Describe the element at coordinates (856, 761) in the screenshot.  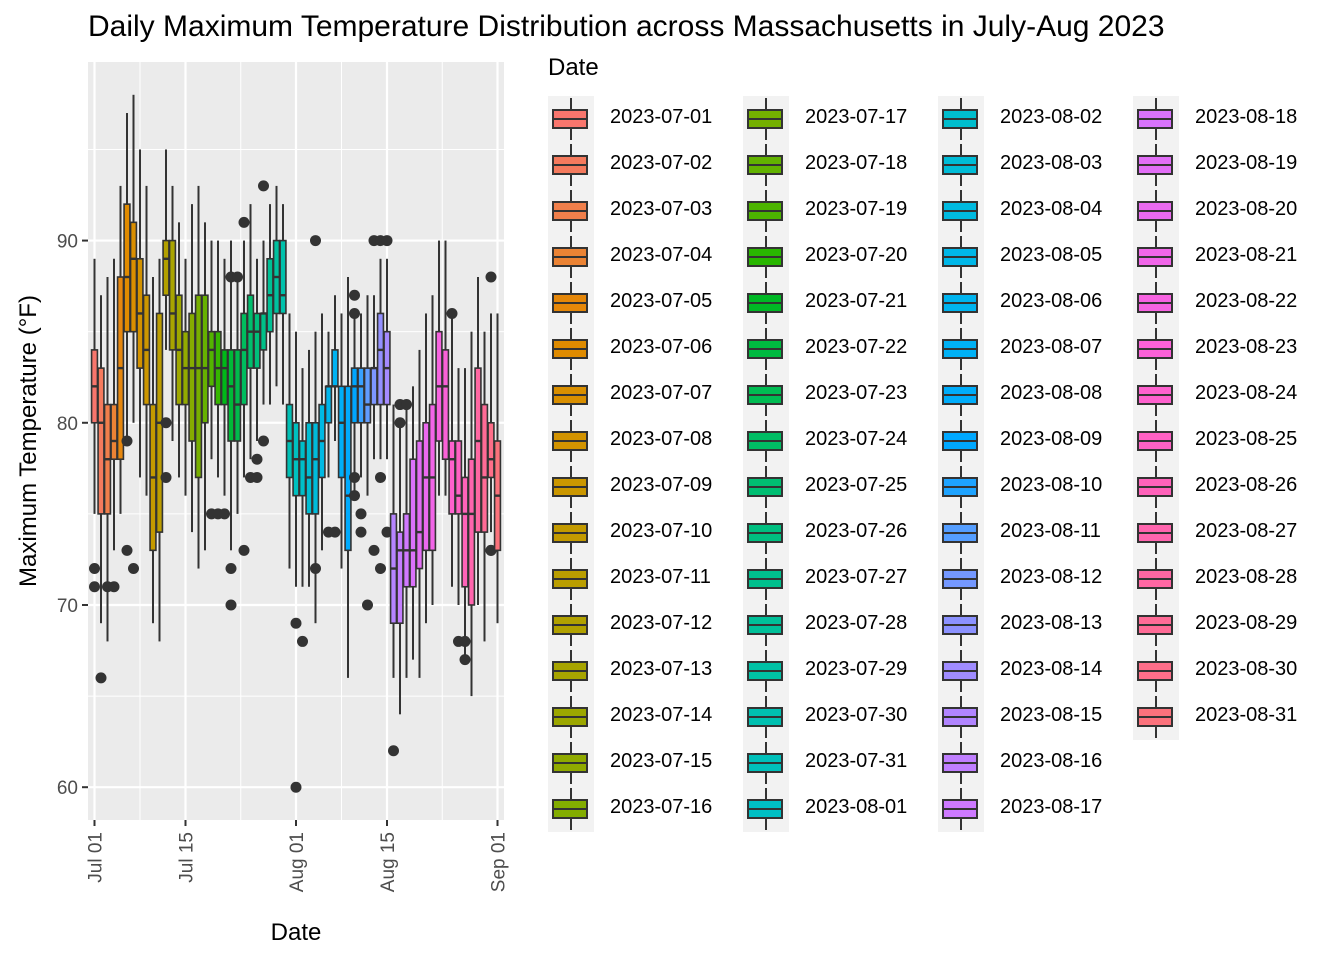
I see `legend-label: 2023-07-31` at that location.